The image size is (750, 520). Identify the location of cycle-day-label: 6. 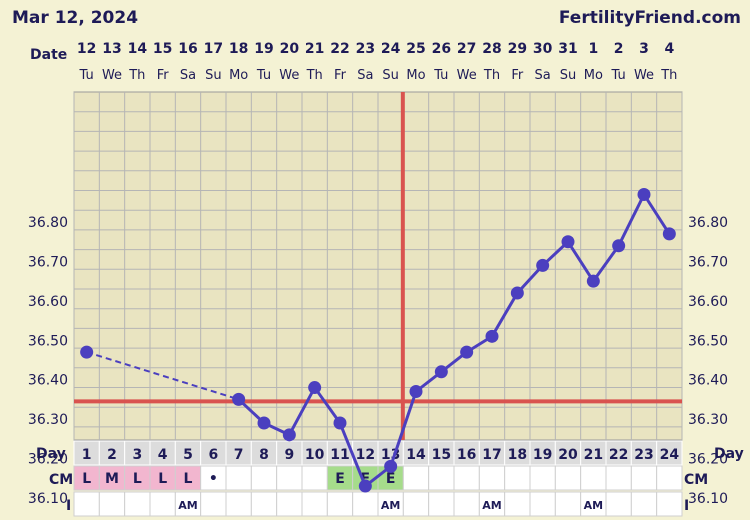
(213, 455).